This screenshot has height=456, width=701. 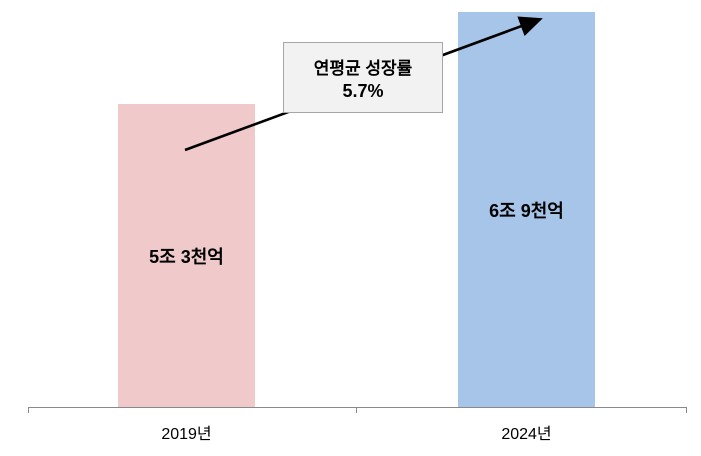 I want to click on x-axis-line, so click(x=357, y=407).